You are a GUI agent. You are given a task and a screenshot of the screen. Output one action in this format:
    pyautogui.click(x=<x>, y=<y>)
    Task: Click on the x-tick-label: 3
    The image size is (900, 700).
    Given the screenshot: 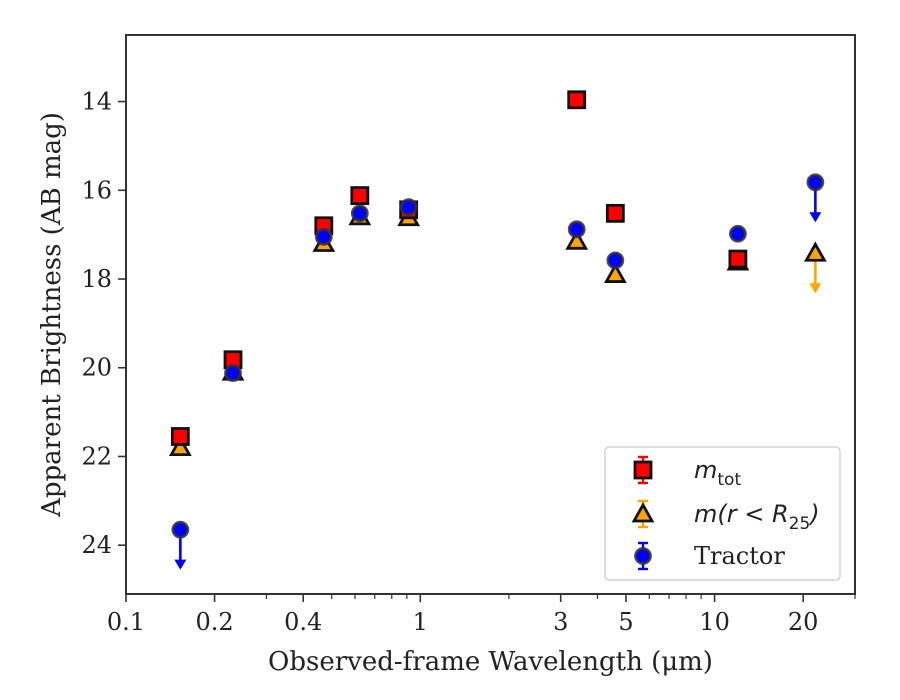 What is the action you would take?
    pyautogui.click(x=560, y=622)
    